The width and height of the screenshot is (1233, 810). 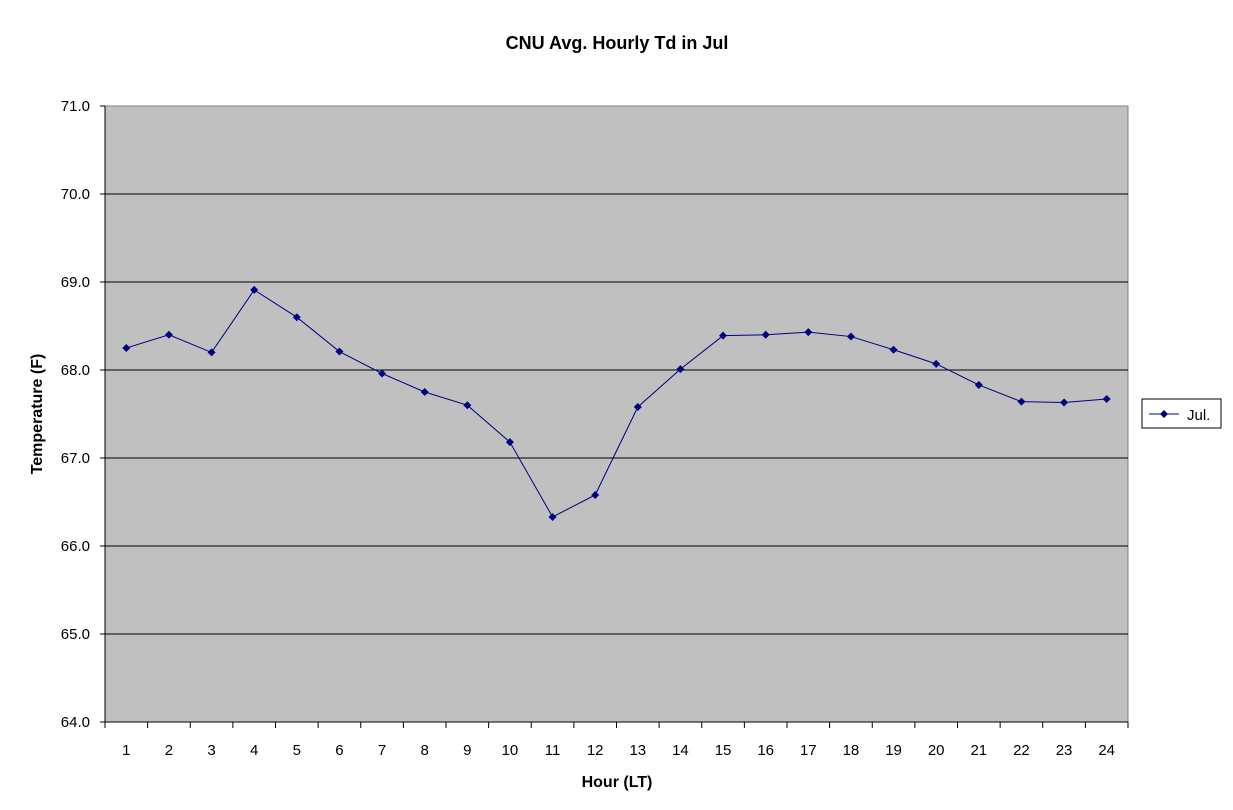 I want to click on x-tick-label: 14, so click(x=680, y=750).